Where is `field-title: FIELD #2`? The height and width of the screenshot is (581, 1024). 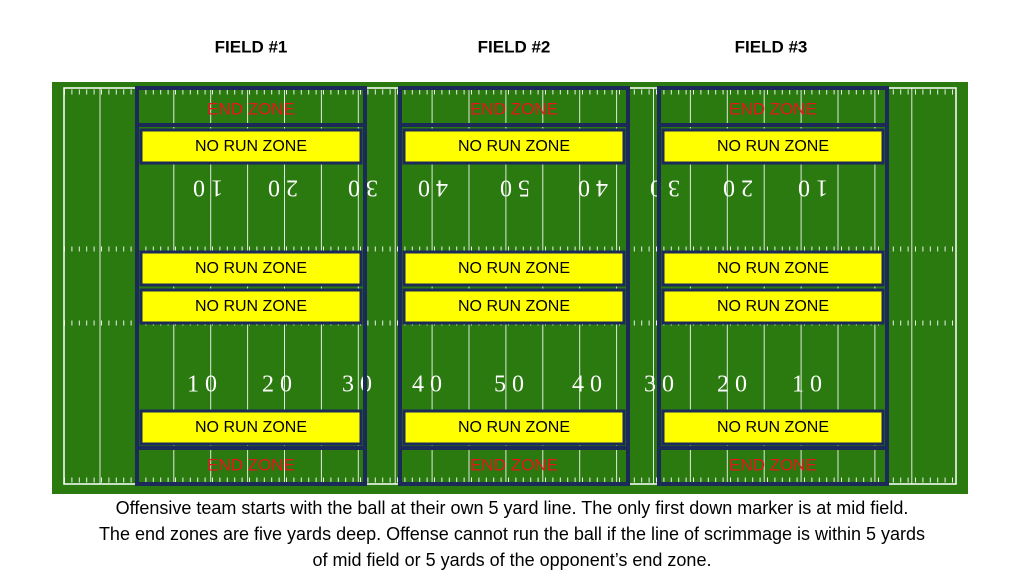
field-title: FIELD #2 is located at coordinates (514, 46).